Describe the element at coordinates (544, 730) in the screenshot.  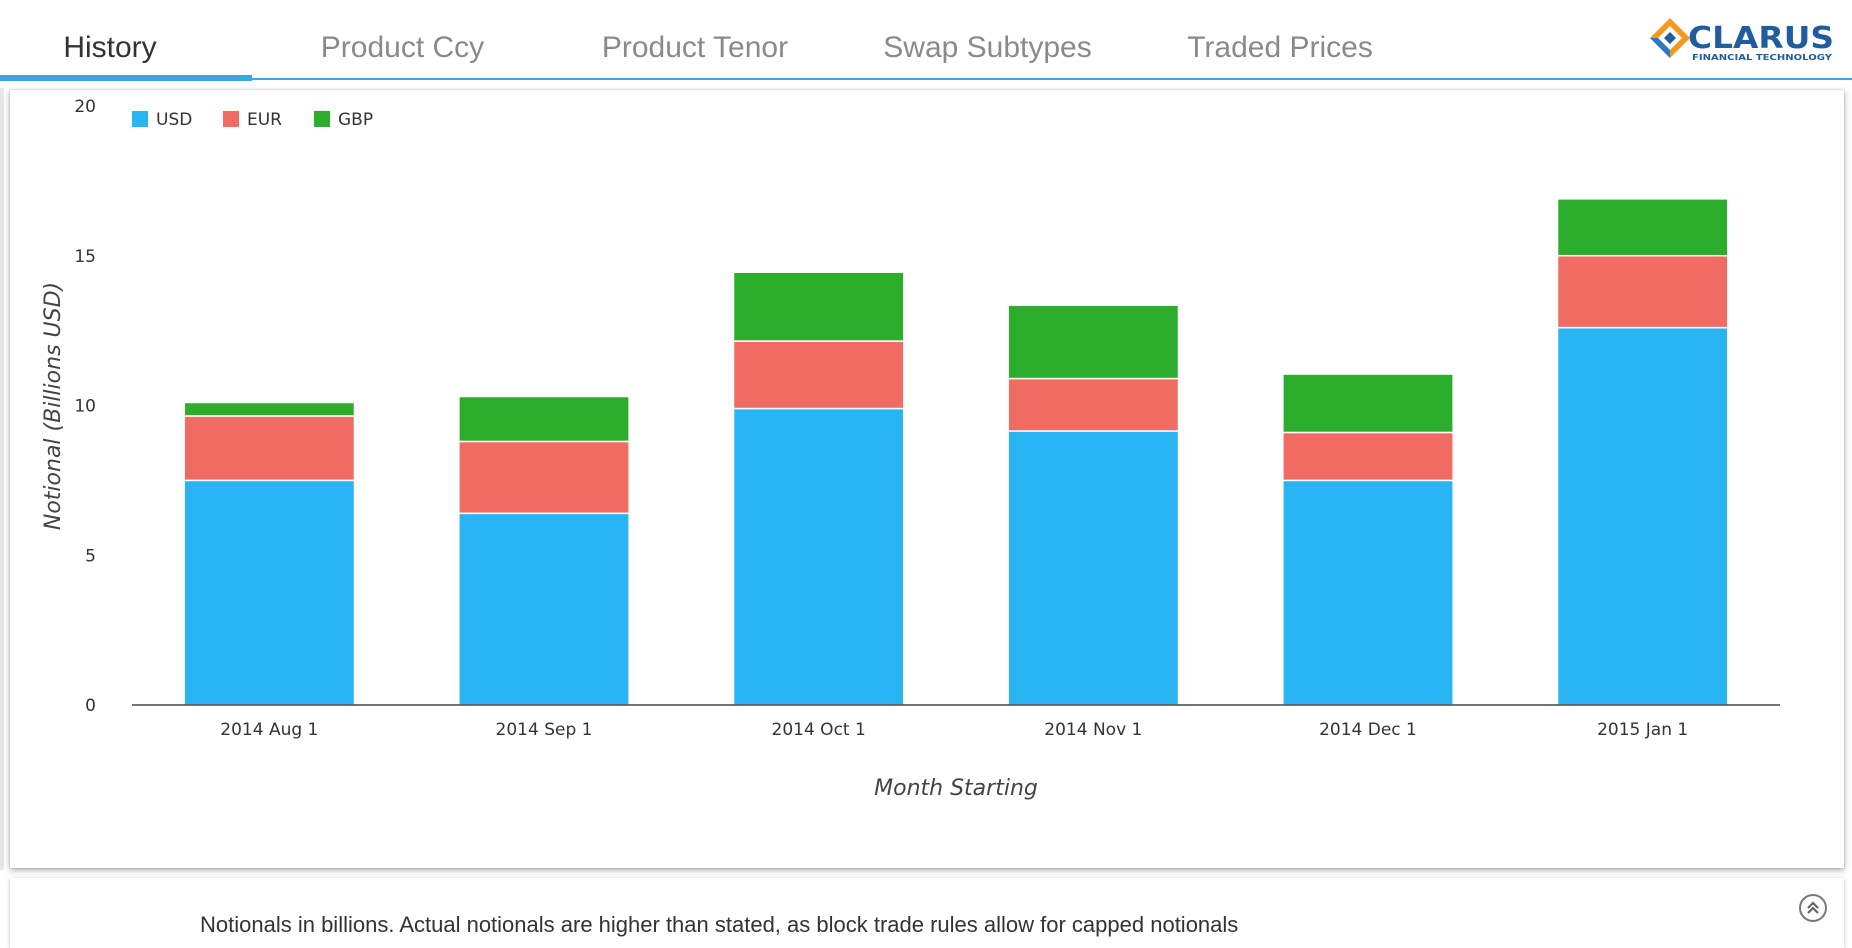
I see `x-tick-label: 2014 Sep 1` at that location.